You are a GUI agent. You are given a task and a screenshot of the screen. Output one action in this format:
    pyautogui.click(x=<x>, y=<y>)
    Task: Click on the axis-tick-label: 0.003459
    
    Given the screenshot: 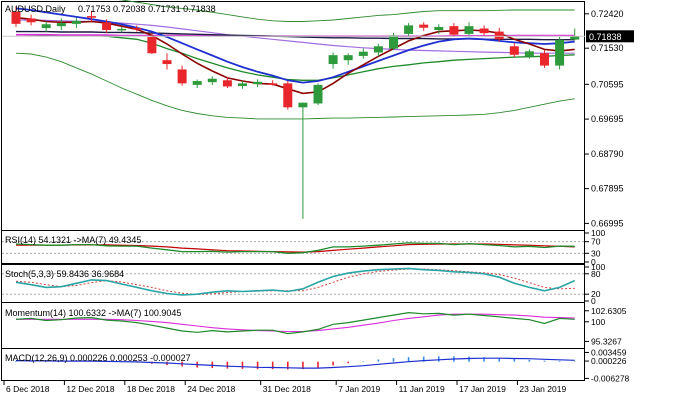 What is the action you would take?
    pyautogui.click(x=609, y=352)
    